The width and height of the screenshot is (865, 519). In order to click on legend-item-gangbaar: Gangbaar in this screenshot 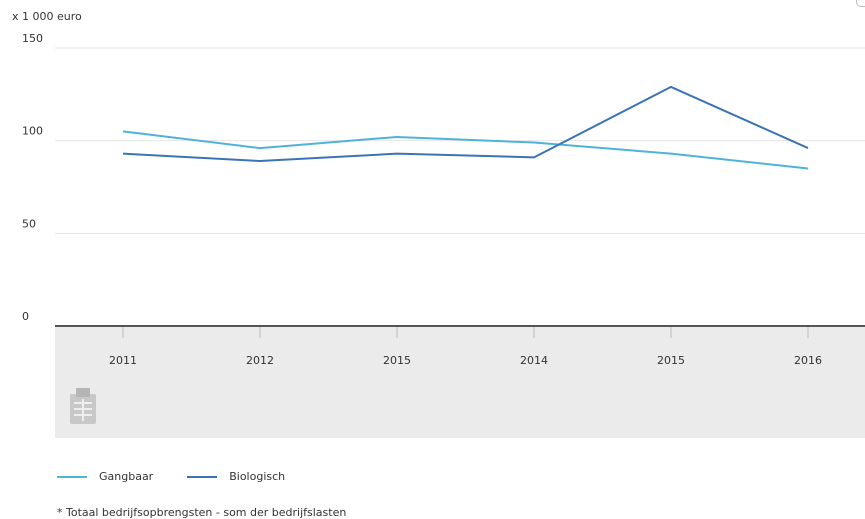, I will do `click(105, 476)`.